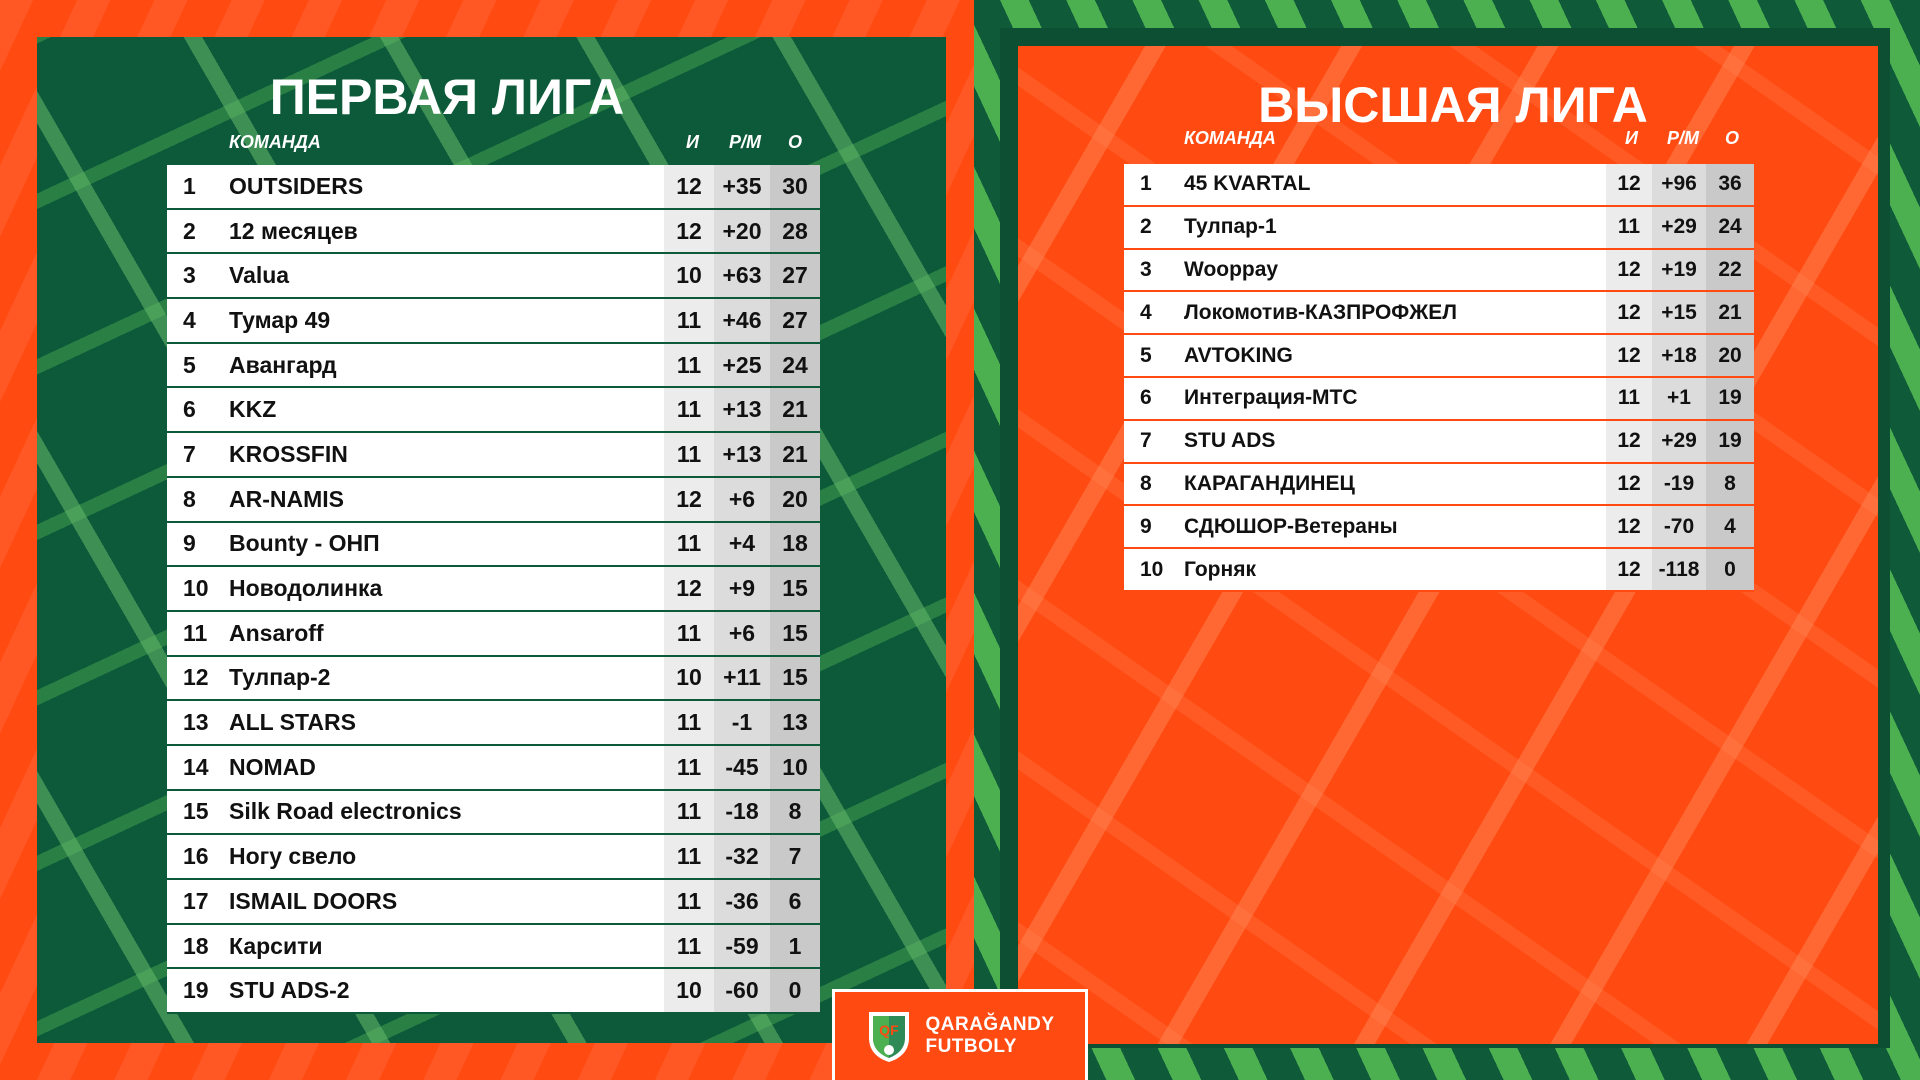 This screenshot has width=1920, height=1080. I want to click on row-goal-diff: -45, so click(742, 767).